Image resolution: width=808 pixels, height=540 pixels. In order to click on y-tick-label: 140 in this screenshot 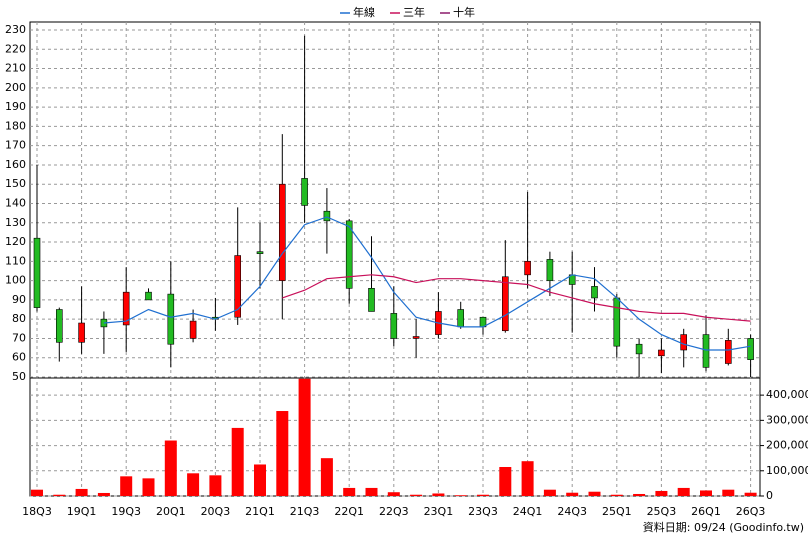, I will do `click(15, 203)`.